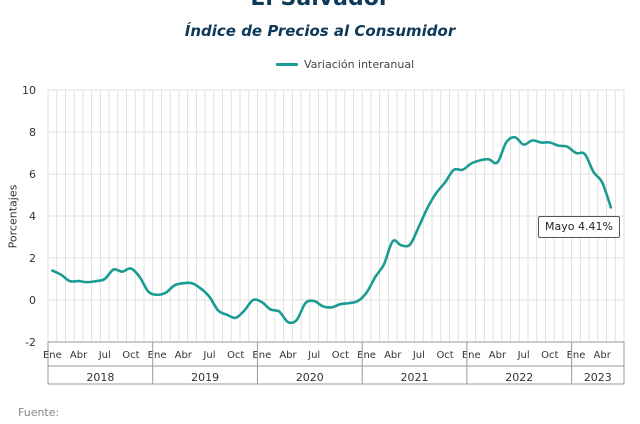 The image size is (640, 424). Describe the element at coordinates (32, 300) in the screenshot. I see `y-tick-label: 0` at that location.